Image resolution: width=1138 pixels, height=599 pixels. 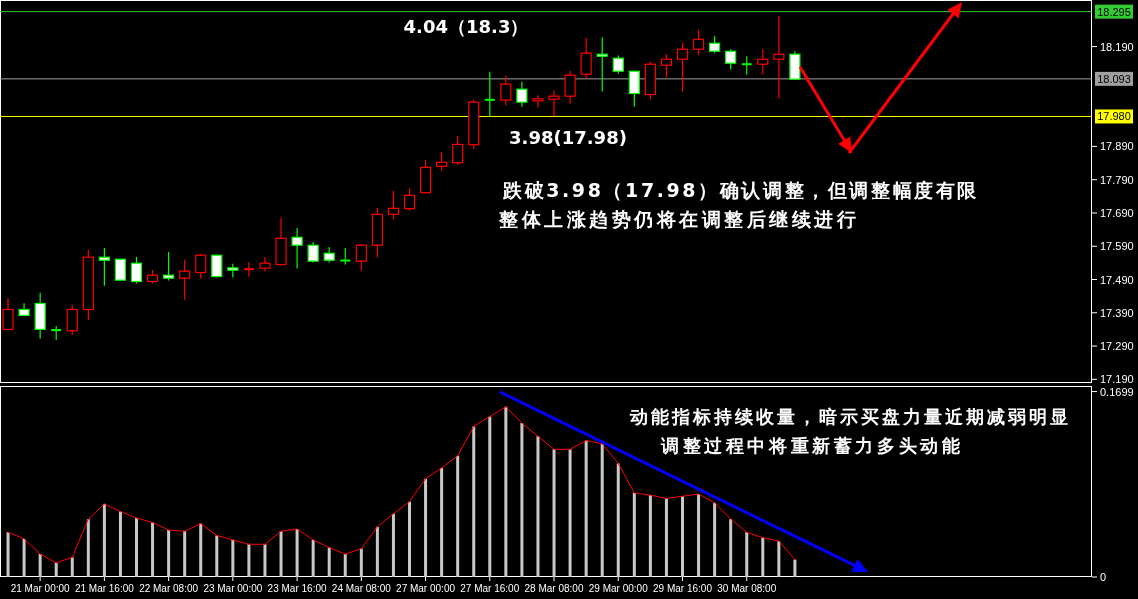 What do you see at coordinates (812, 445) in the screenshot?
I see `annotation: 调整过程中将重新蓄力多头动能` at bounding box center [812, 445].